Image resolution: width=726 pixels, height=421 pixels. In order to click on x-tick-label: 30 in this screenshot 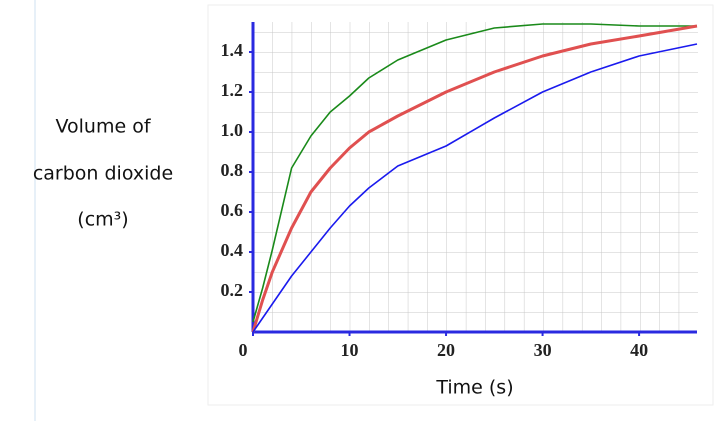, I will do `click(543, 350)`.